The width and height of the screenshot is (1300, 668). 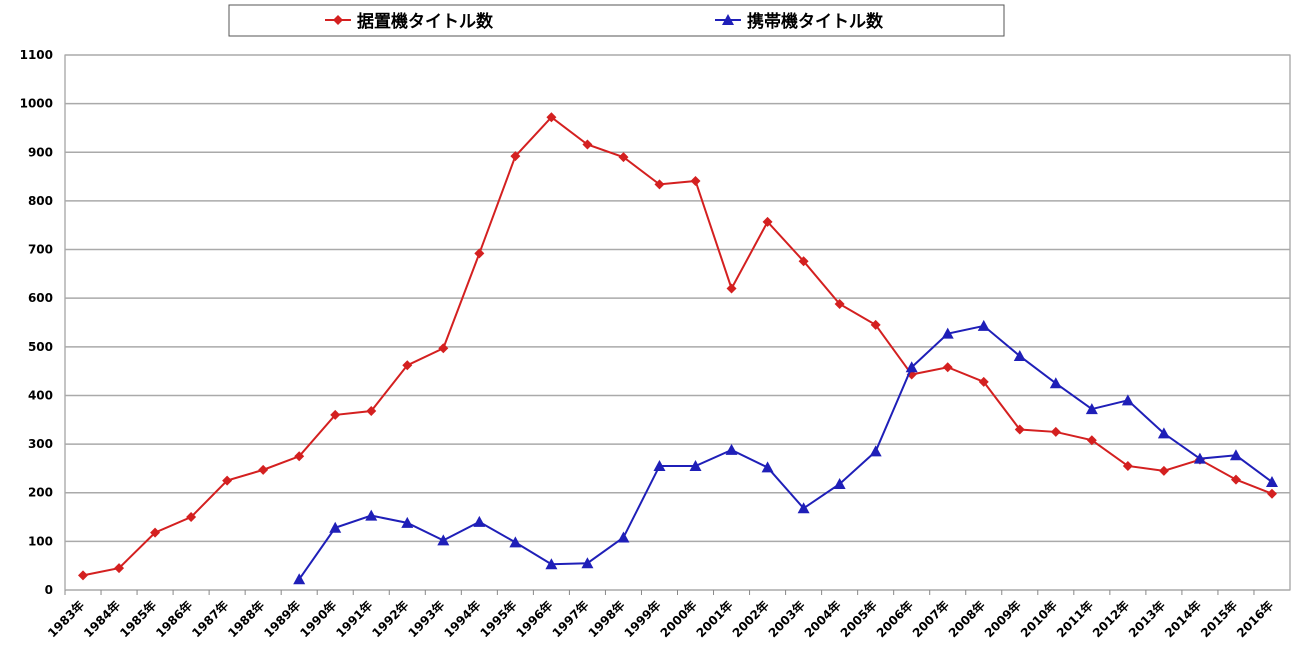 I want to click on x-tick-label: 2007年, so click(x=930, y=619).